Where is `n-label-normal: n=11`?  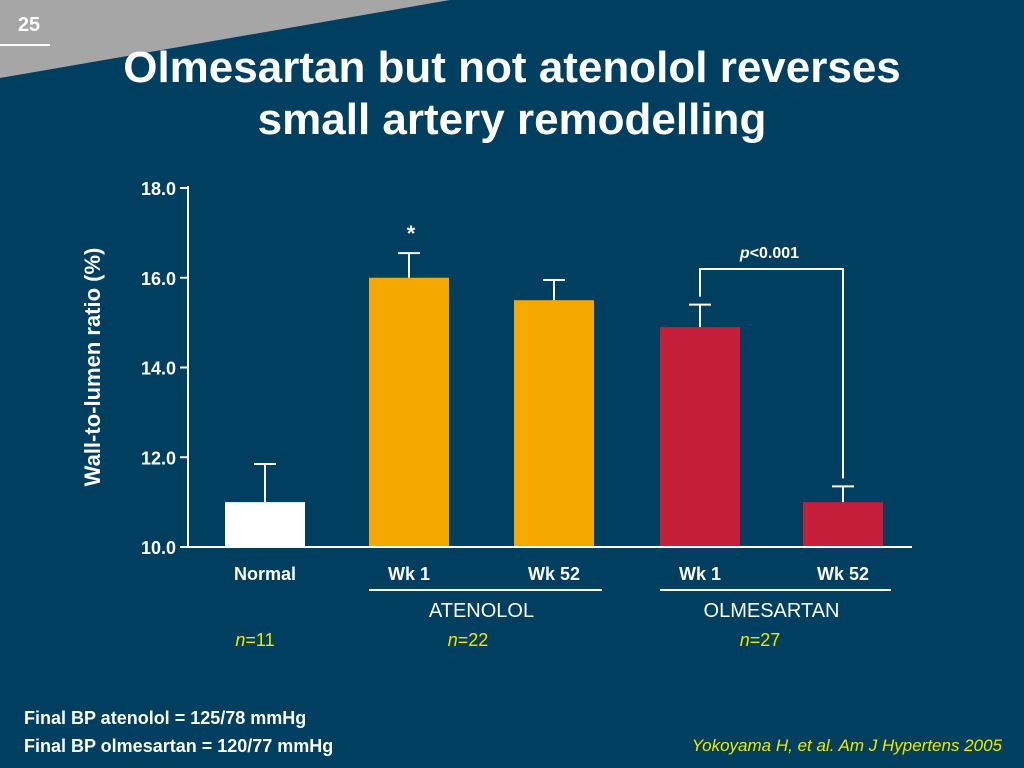 n-label-normal: n=11 is located at coordinates (254, 640).